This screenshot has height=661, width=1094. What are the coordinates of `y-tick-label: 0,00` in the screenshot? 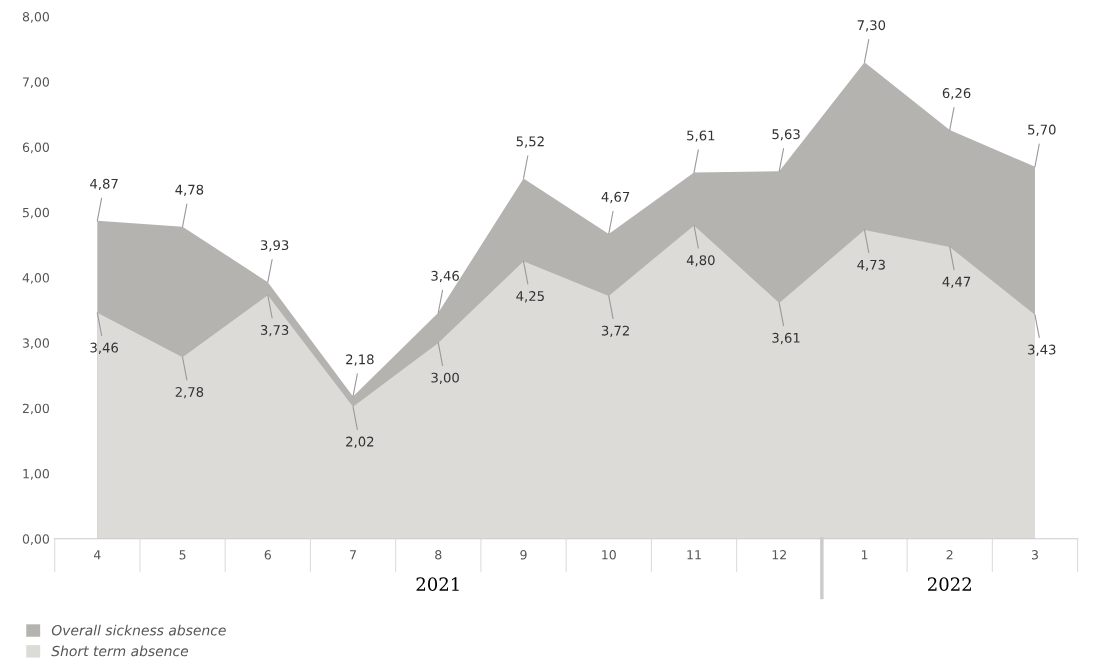 It's located at (36, 539).